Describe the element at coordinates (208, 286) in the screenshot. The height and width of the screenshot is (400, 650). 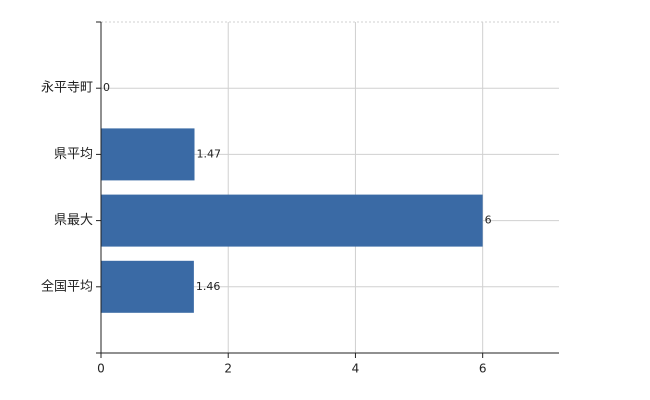
I see `value-label: 1.46` at that location.